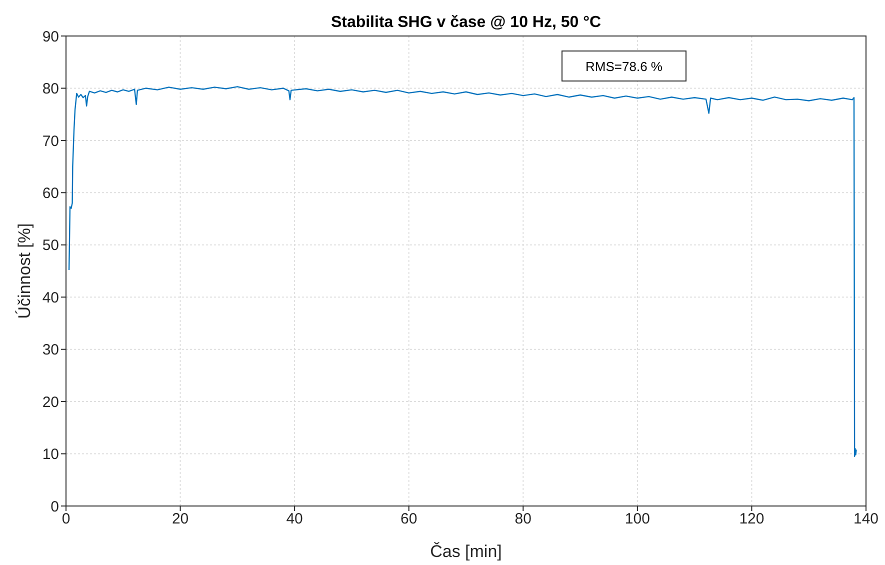  What do you see at coordinates (50, 455) in the screenshot?
I see `y-tick-label: 10` at bounding box center [50, 455].